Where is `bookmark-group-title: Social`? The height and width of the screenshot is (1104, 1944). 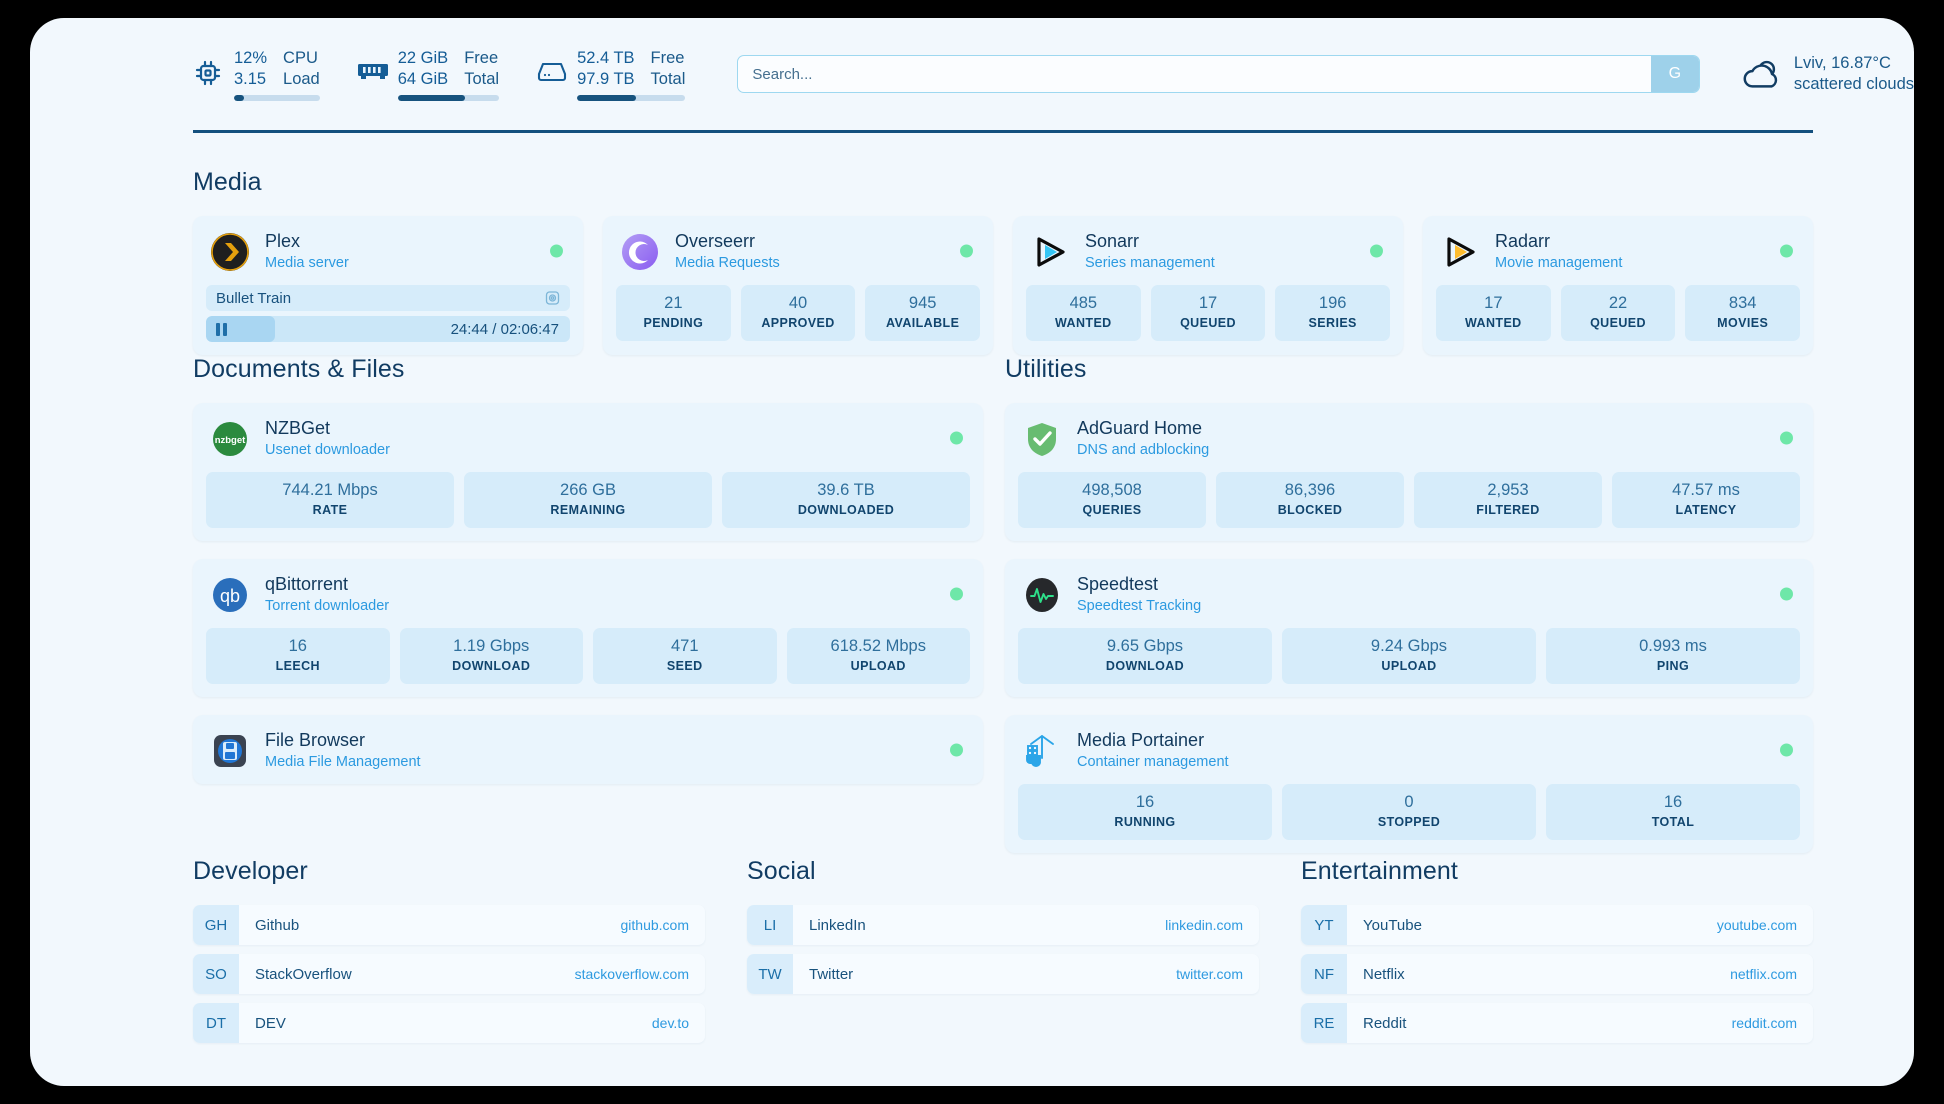 bookmark-group-title: Social is located at coordinates (781, 871).